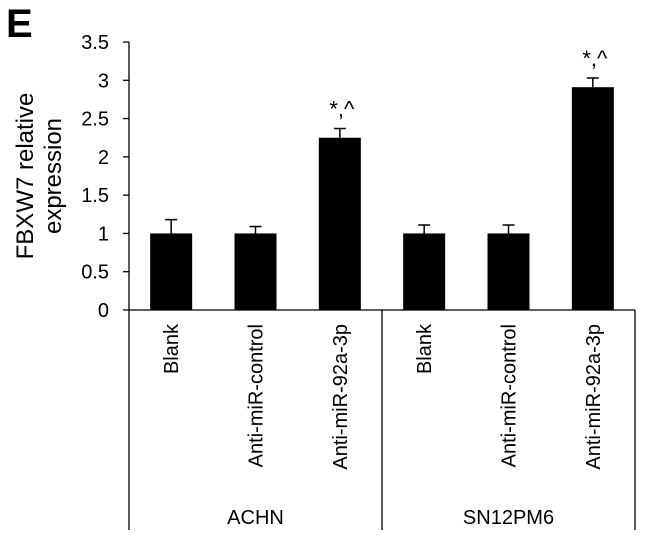 The width and height of the screenshot is (646, 537). Describe the element at coordinates (103, 158) in the screenshot. I see `y-tick-label: 2` at that location.